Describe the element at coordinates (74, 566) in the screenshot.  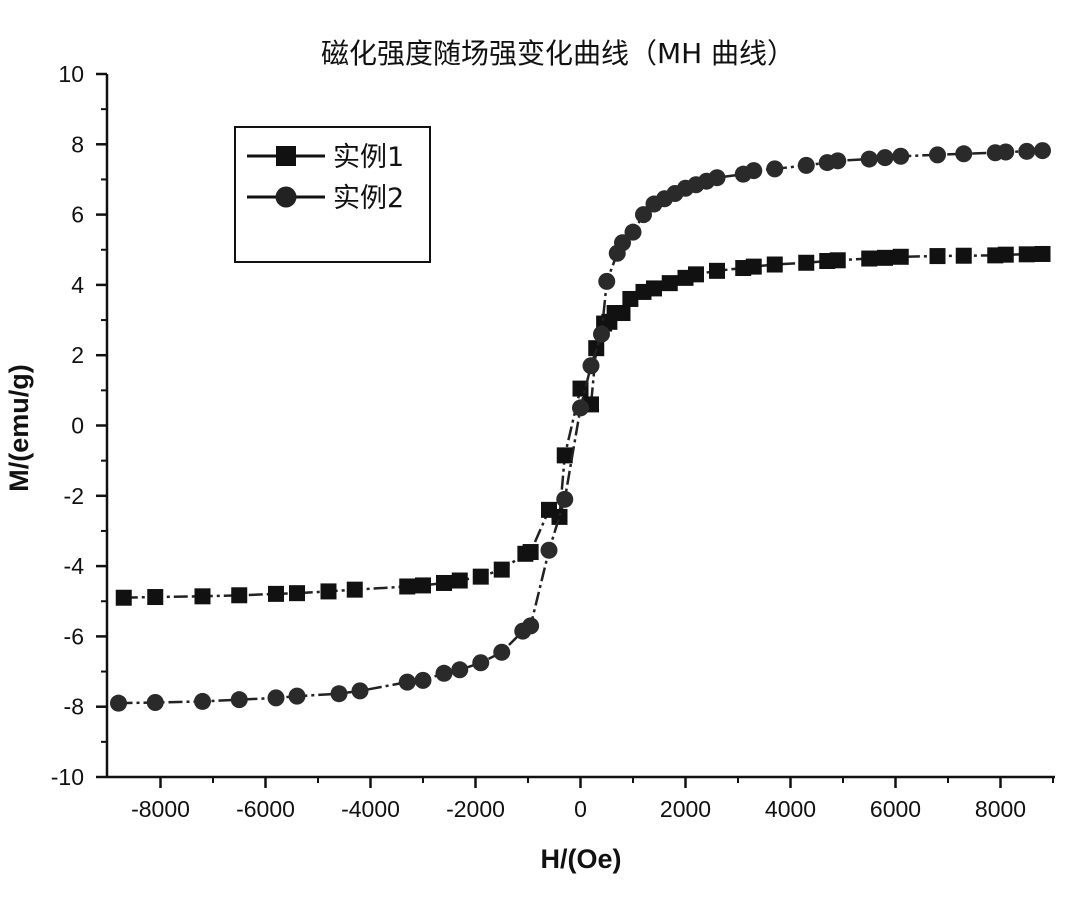
I see `y-tick-label: -4` at that location.